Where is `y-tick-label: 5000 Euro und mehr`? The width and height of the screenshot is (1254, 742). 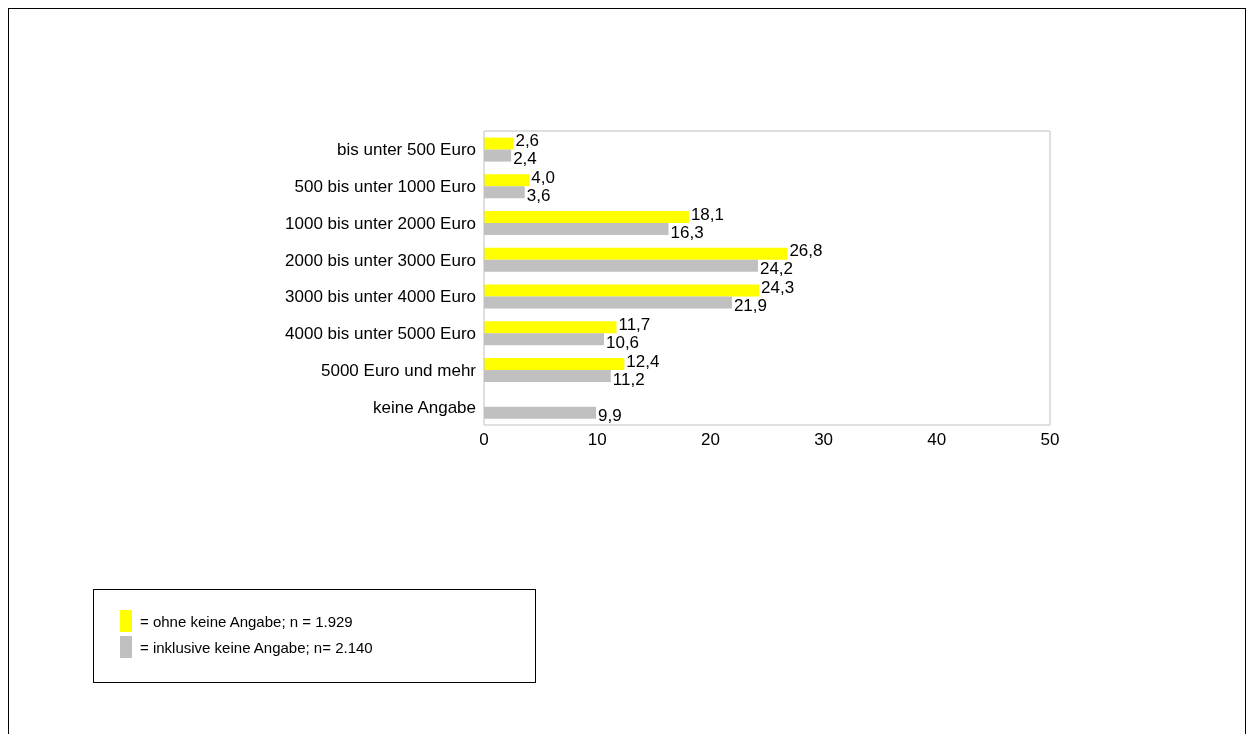 y-tick-label: 5000 Euro und mehr is located at coordinates (399, 370).